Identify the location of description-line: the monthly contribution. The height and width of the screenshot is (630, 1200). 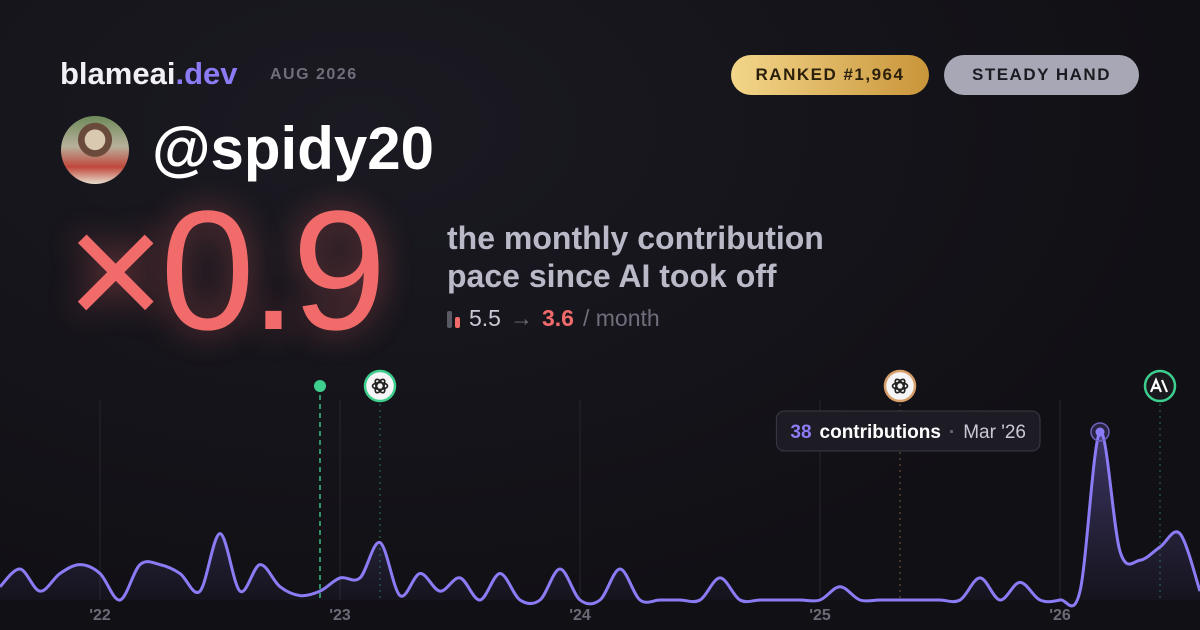
(635, 238).